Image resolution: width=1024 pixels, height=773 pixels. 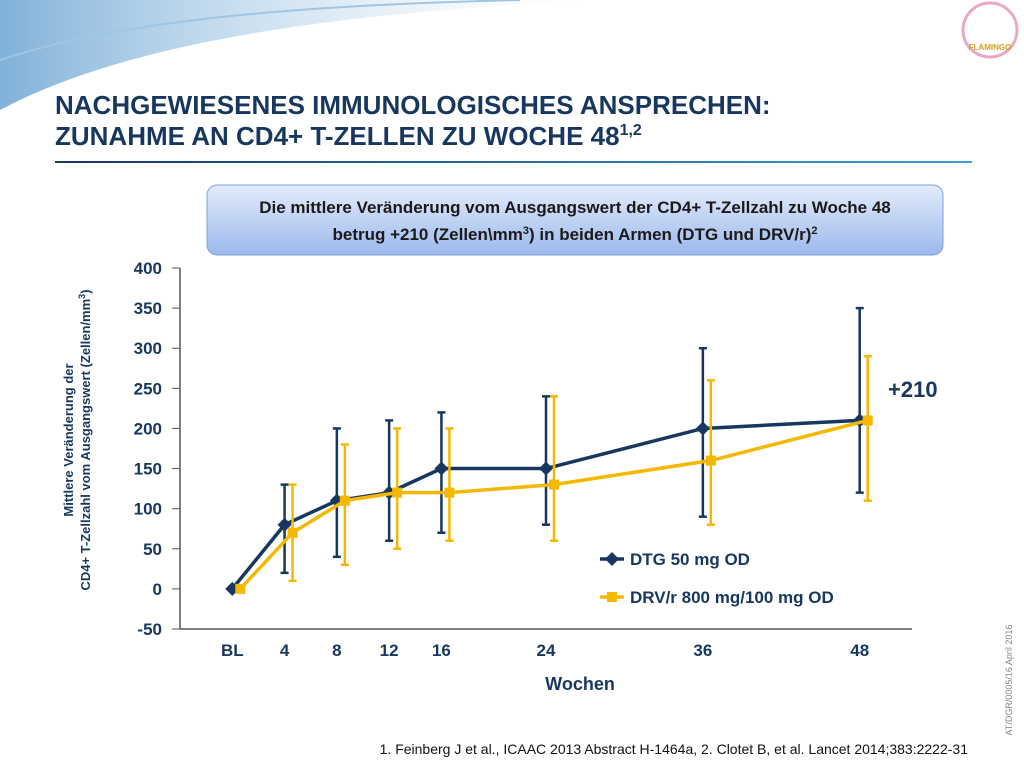 What do you see at coordinates (148, 388) in the screenshot?
I see `y-tick-label: 250` at bounding box center [148, 388].